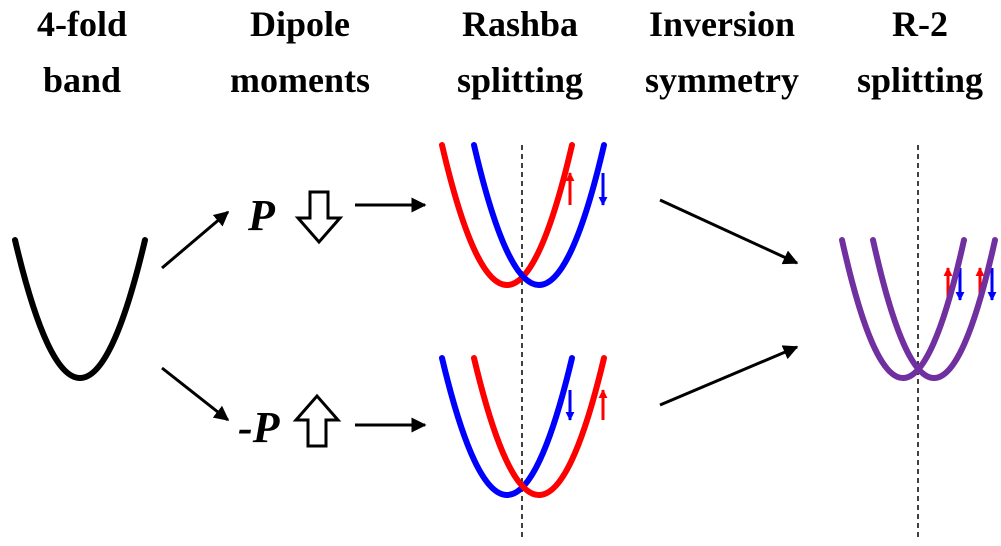  I want to click on header: Inversion, so click(722, 24).